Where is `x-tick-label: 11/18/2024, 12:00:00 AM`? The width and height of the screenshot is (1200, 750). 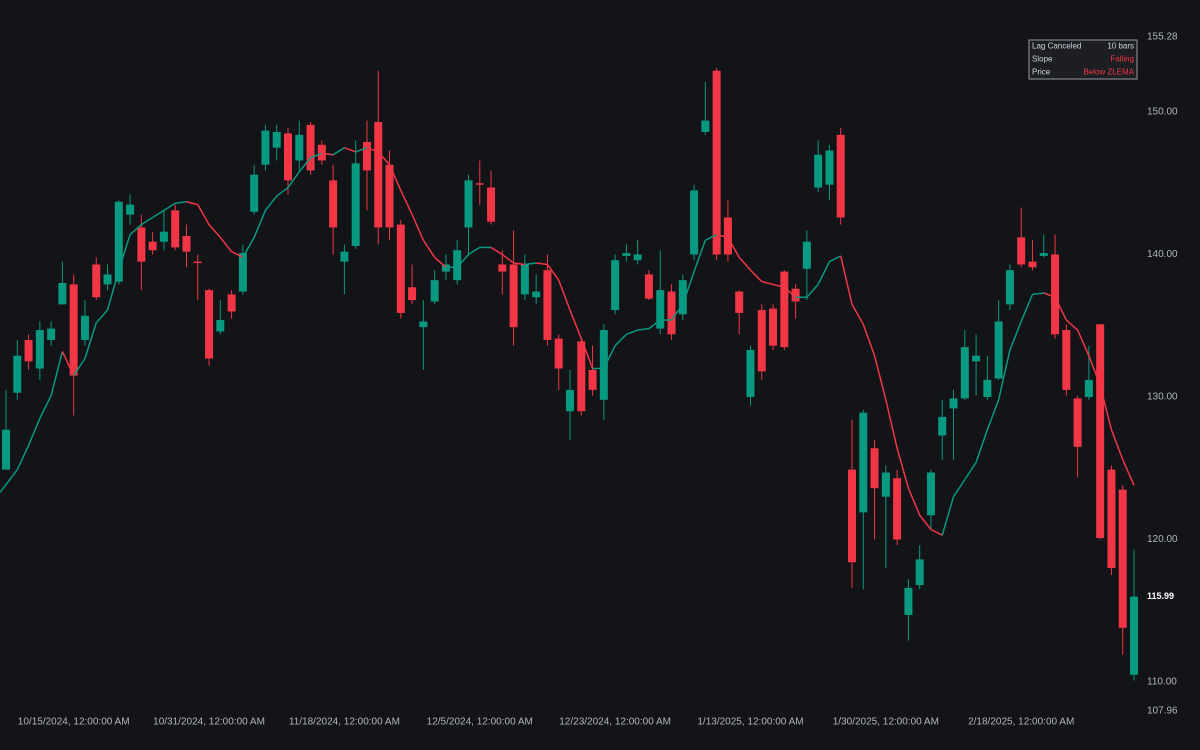 x-tick-label: 11/18/2024, 12:00:00 AM is located at coordinates (344, 722).